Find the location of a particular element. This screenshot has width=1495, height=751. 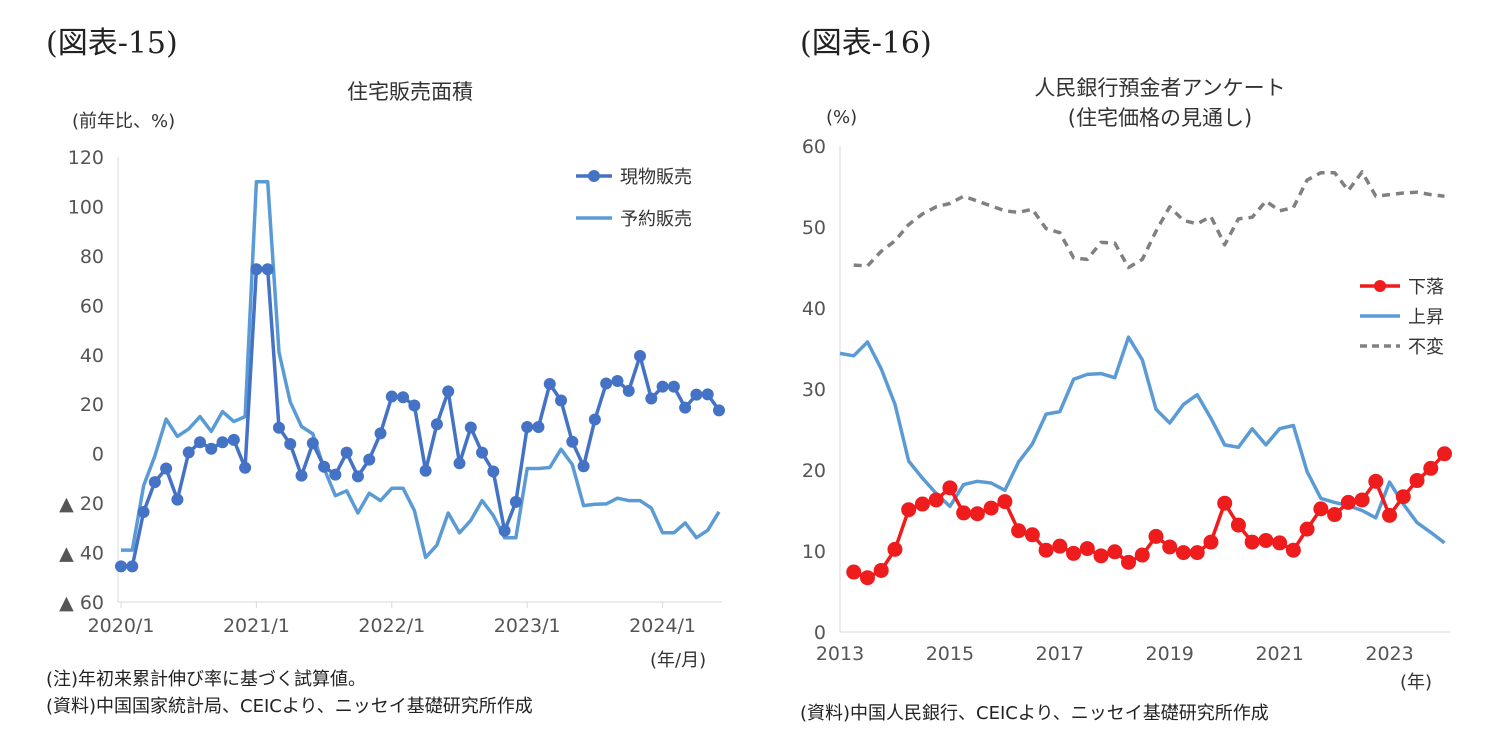

legend-label: 下落 is located at coordinates (1426, 287).